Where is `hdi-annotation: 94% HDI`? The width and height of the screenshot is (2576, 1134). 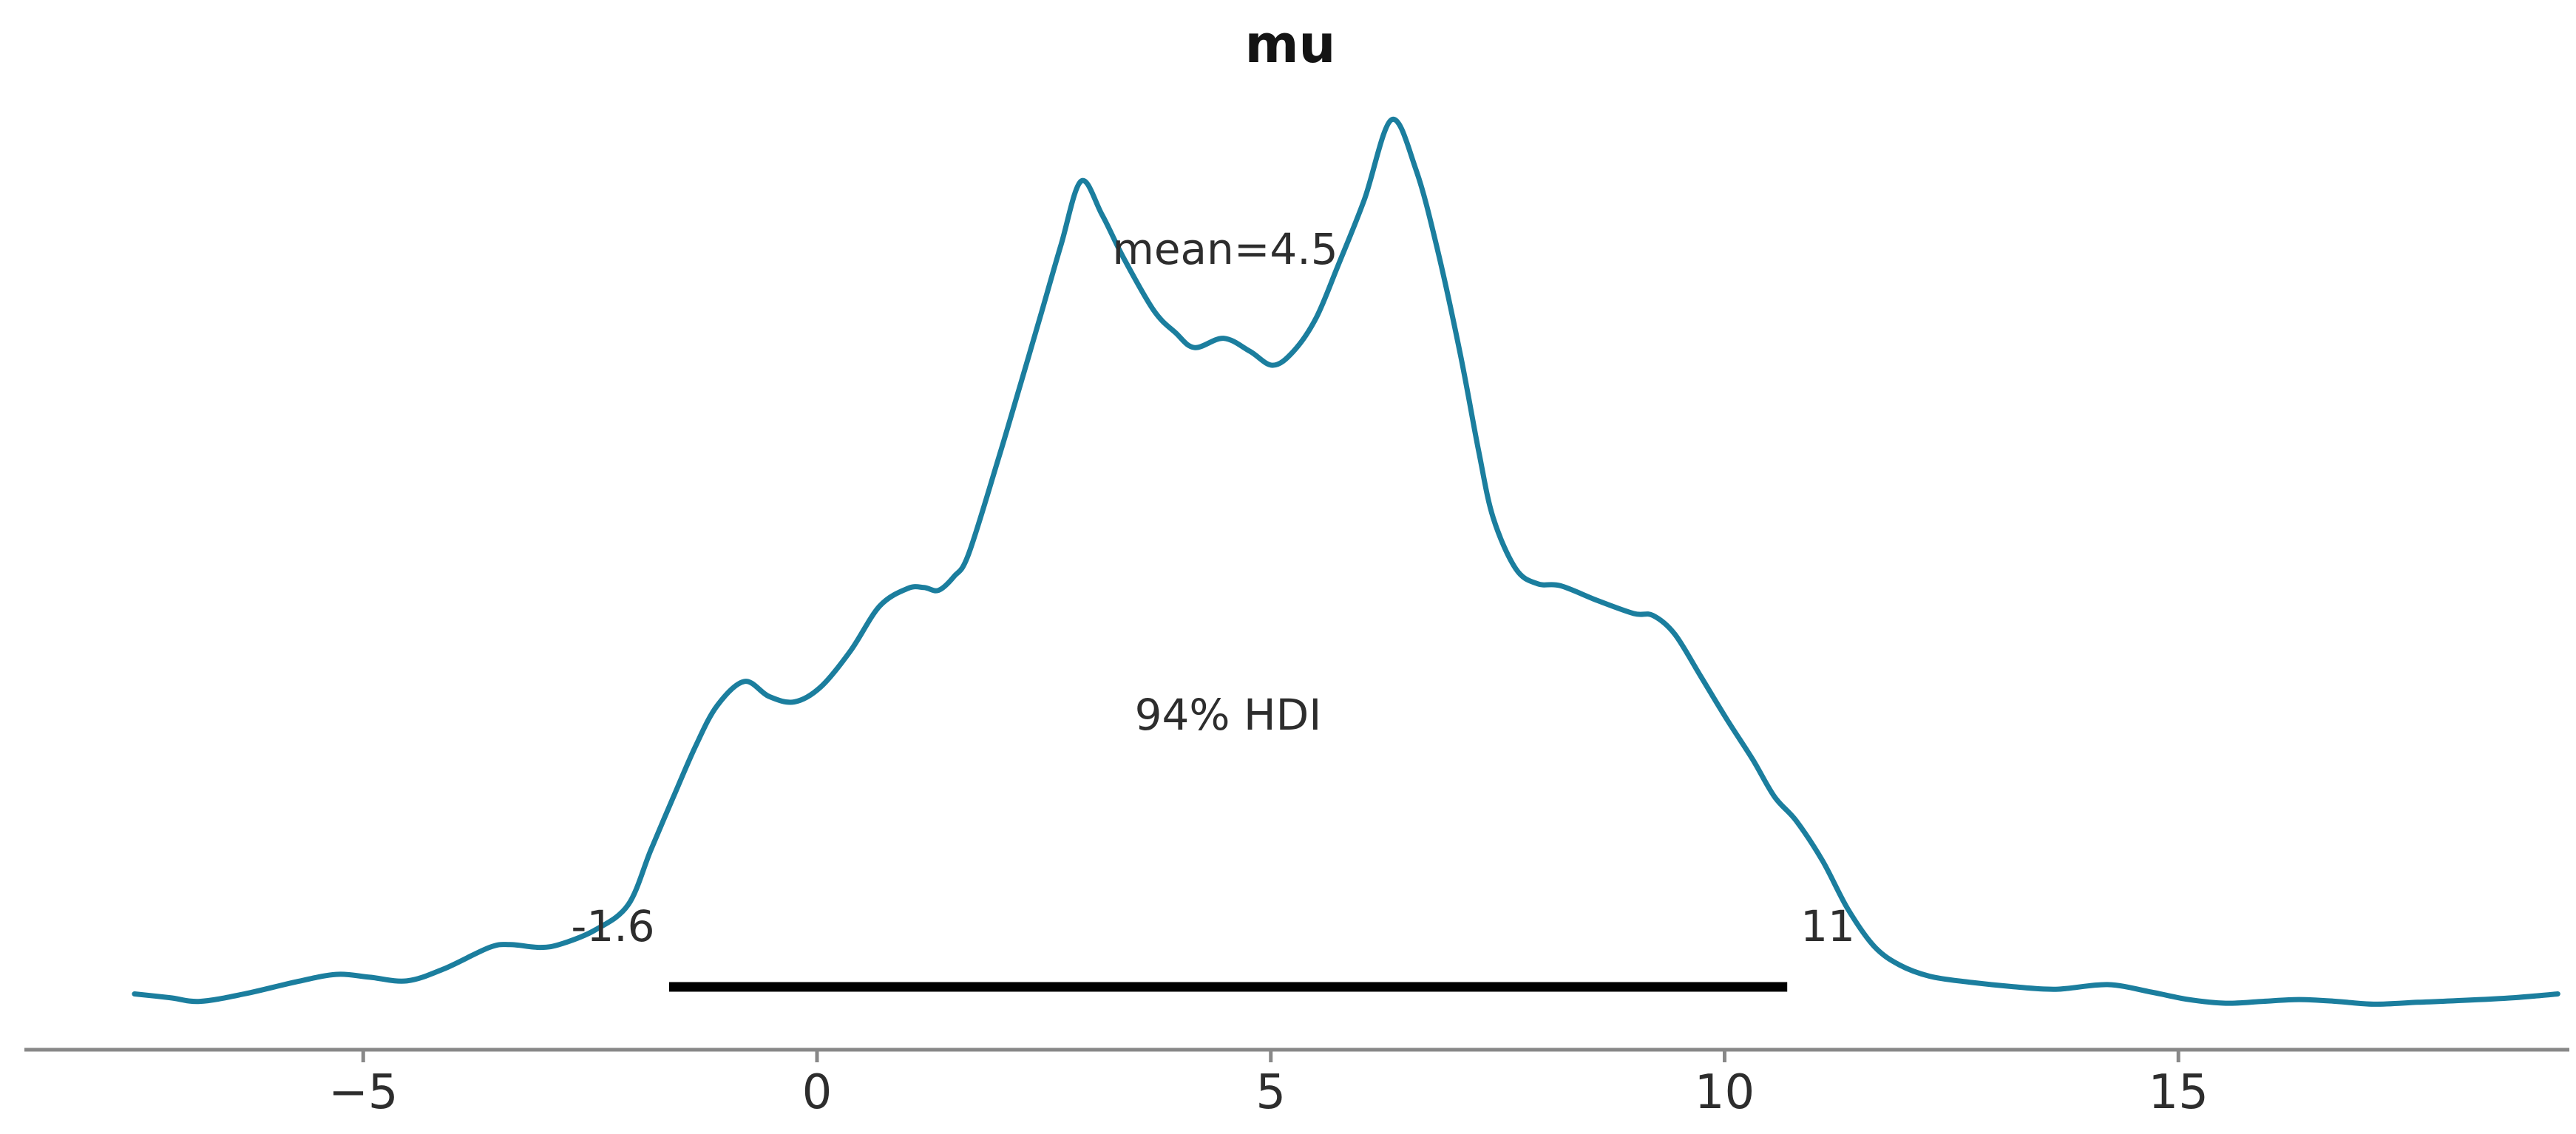
hdi-annotation: 94% HDI is located at coordinates (1228, 715).